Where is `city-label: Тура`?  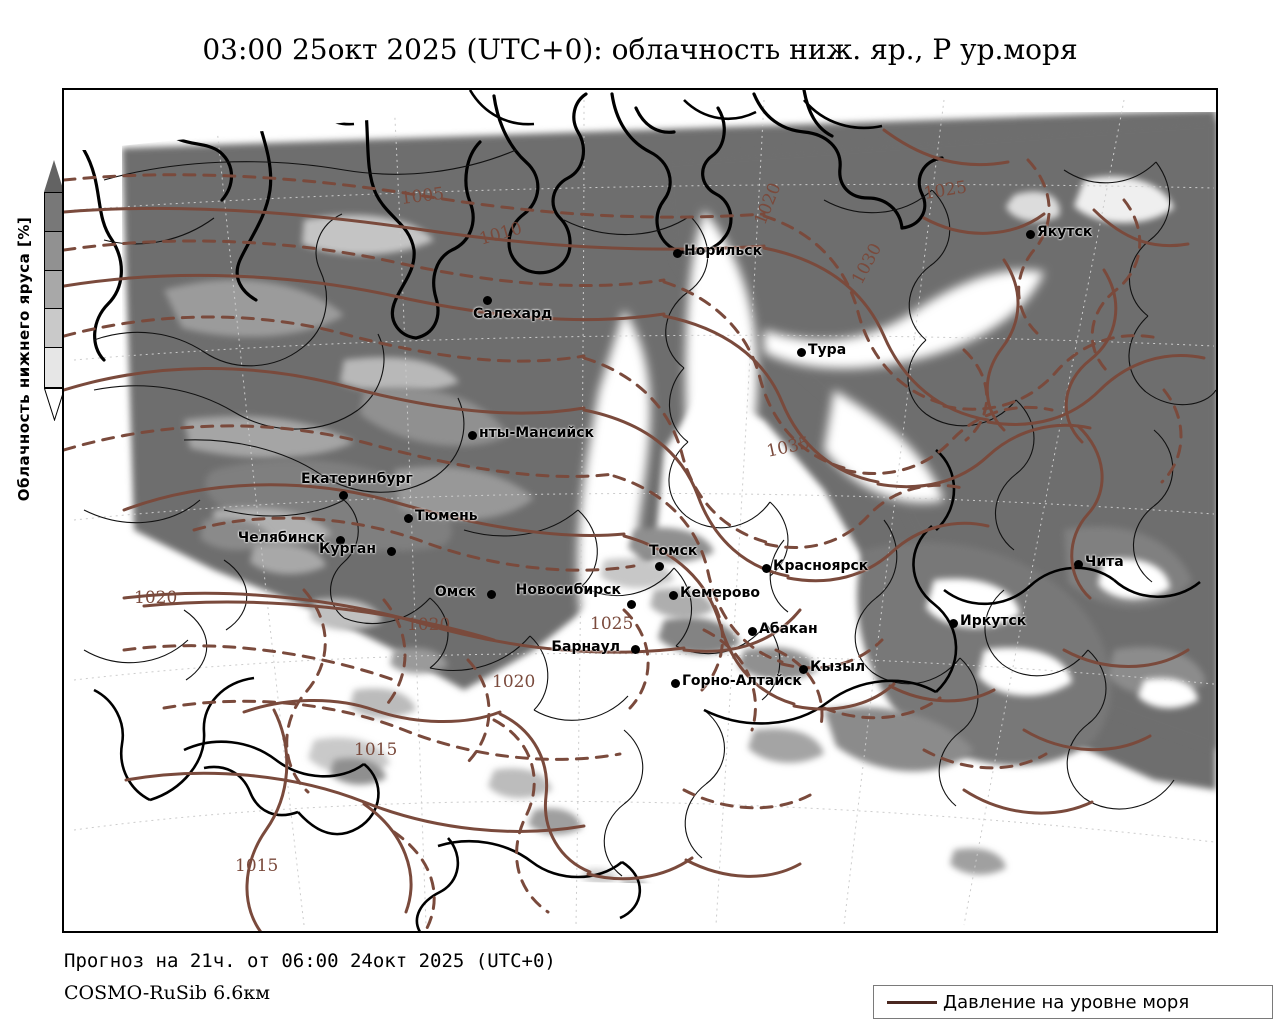
city-label: Тура is located at coordinates (827, 350).